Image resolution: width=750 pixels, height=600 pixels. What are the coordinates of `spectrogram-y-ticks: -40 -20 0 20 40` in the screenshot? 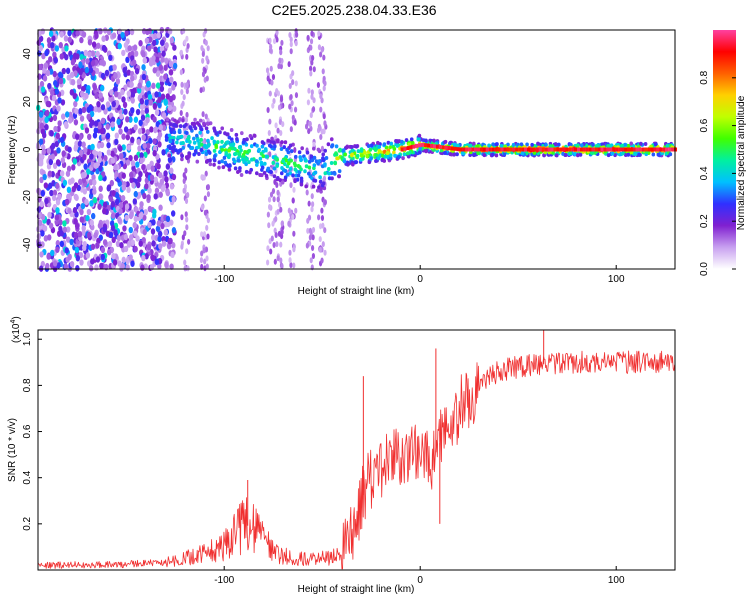 It's located at (32, 150).